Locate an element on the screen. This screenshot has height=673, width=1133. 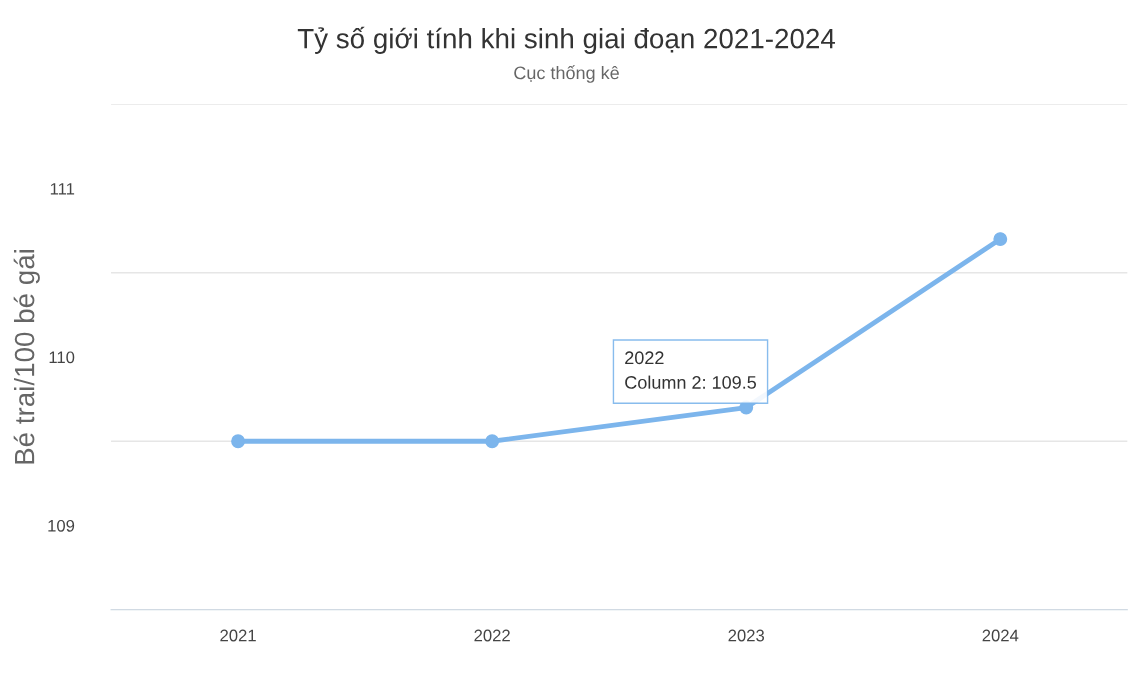
y-tick-label: 111 is located at coordinates (62, 189).